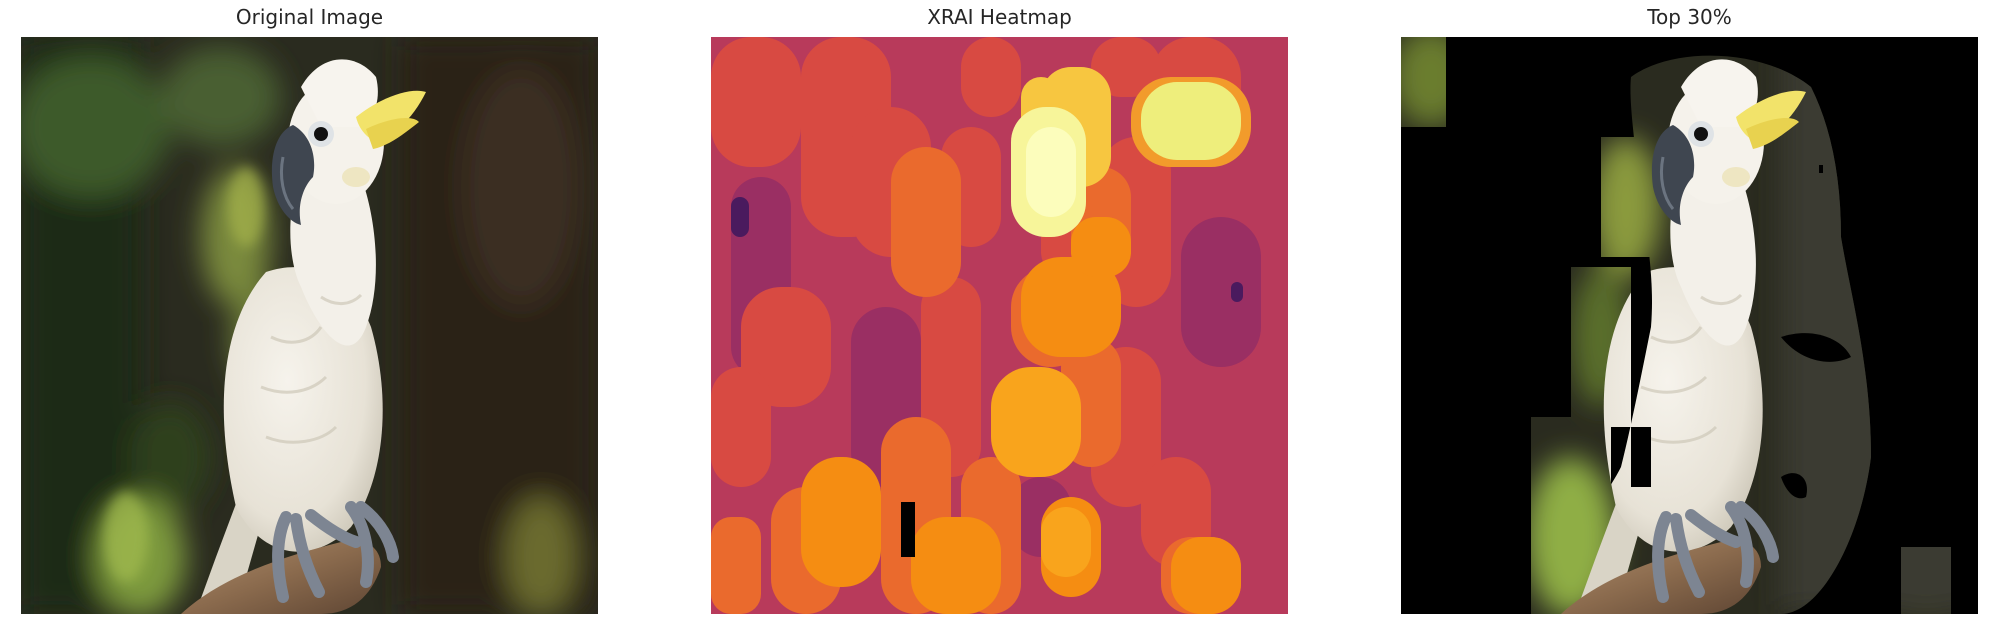  What do you see at coordinates (1689, 17) in the screenshot?
I see `panel-title-top-30: Top 30%` at bounding box center [1689, 17].